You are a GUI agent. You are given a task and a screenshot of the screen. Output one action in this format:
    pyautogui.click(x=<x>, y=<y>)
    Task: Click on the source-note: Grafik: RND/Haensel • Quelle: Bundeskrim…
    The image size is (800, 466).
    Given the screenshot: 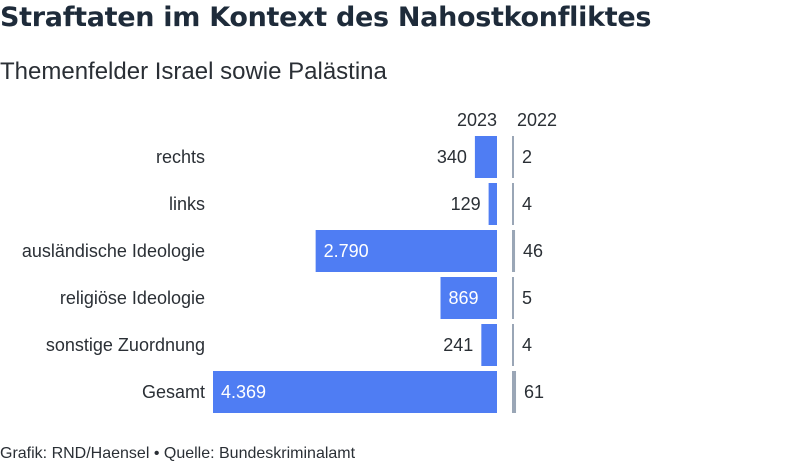 What is the action you would take?
    pyautogui.click(x=178, y=453)
    